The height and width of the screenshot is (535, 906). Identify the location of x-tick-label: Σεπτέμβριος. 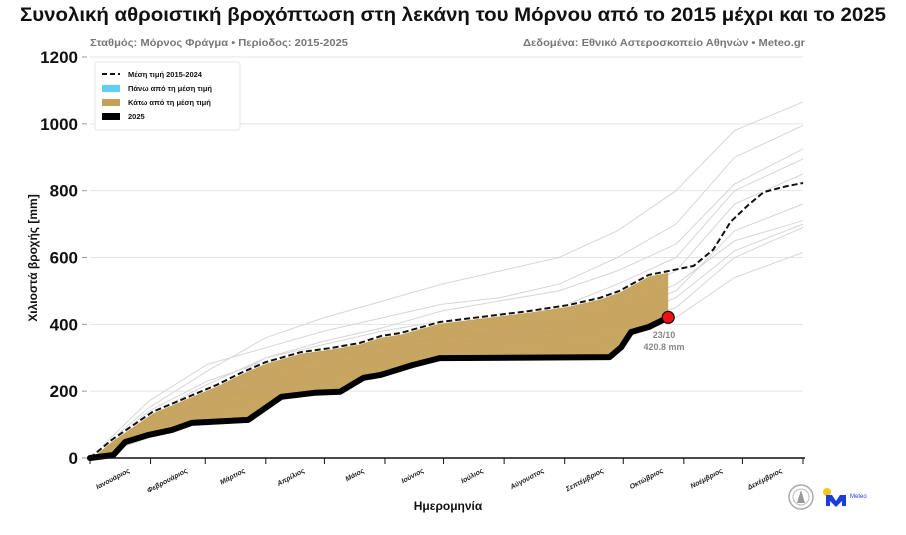
(584, 480).